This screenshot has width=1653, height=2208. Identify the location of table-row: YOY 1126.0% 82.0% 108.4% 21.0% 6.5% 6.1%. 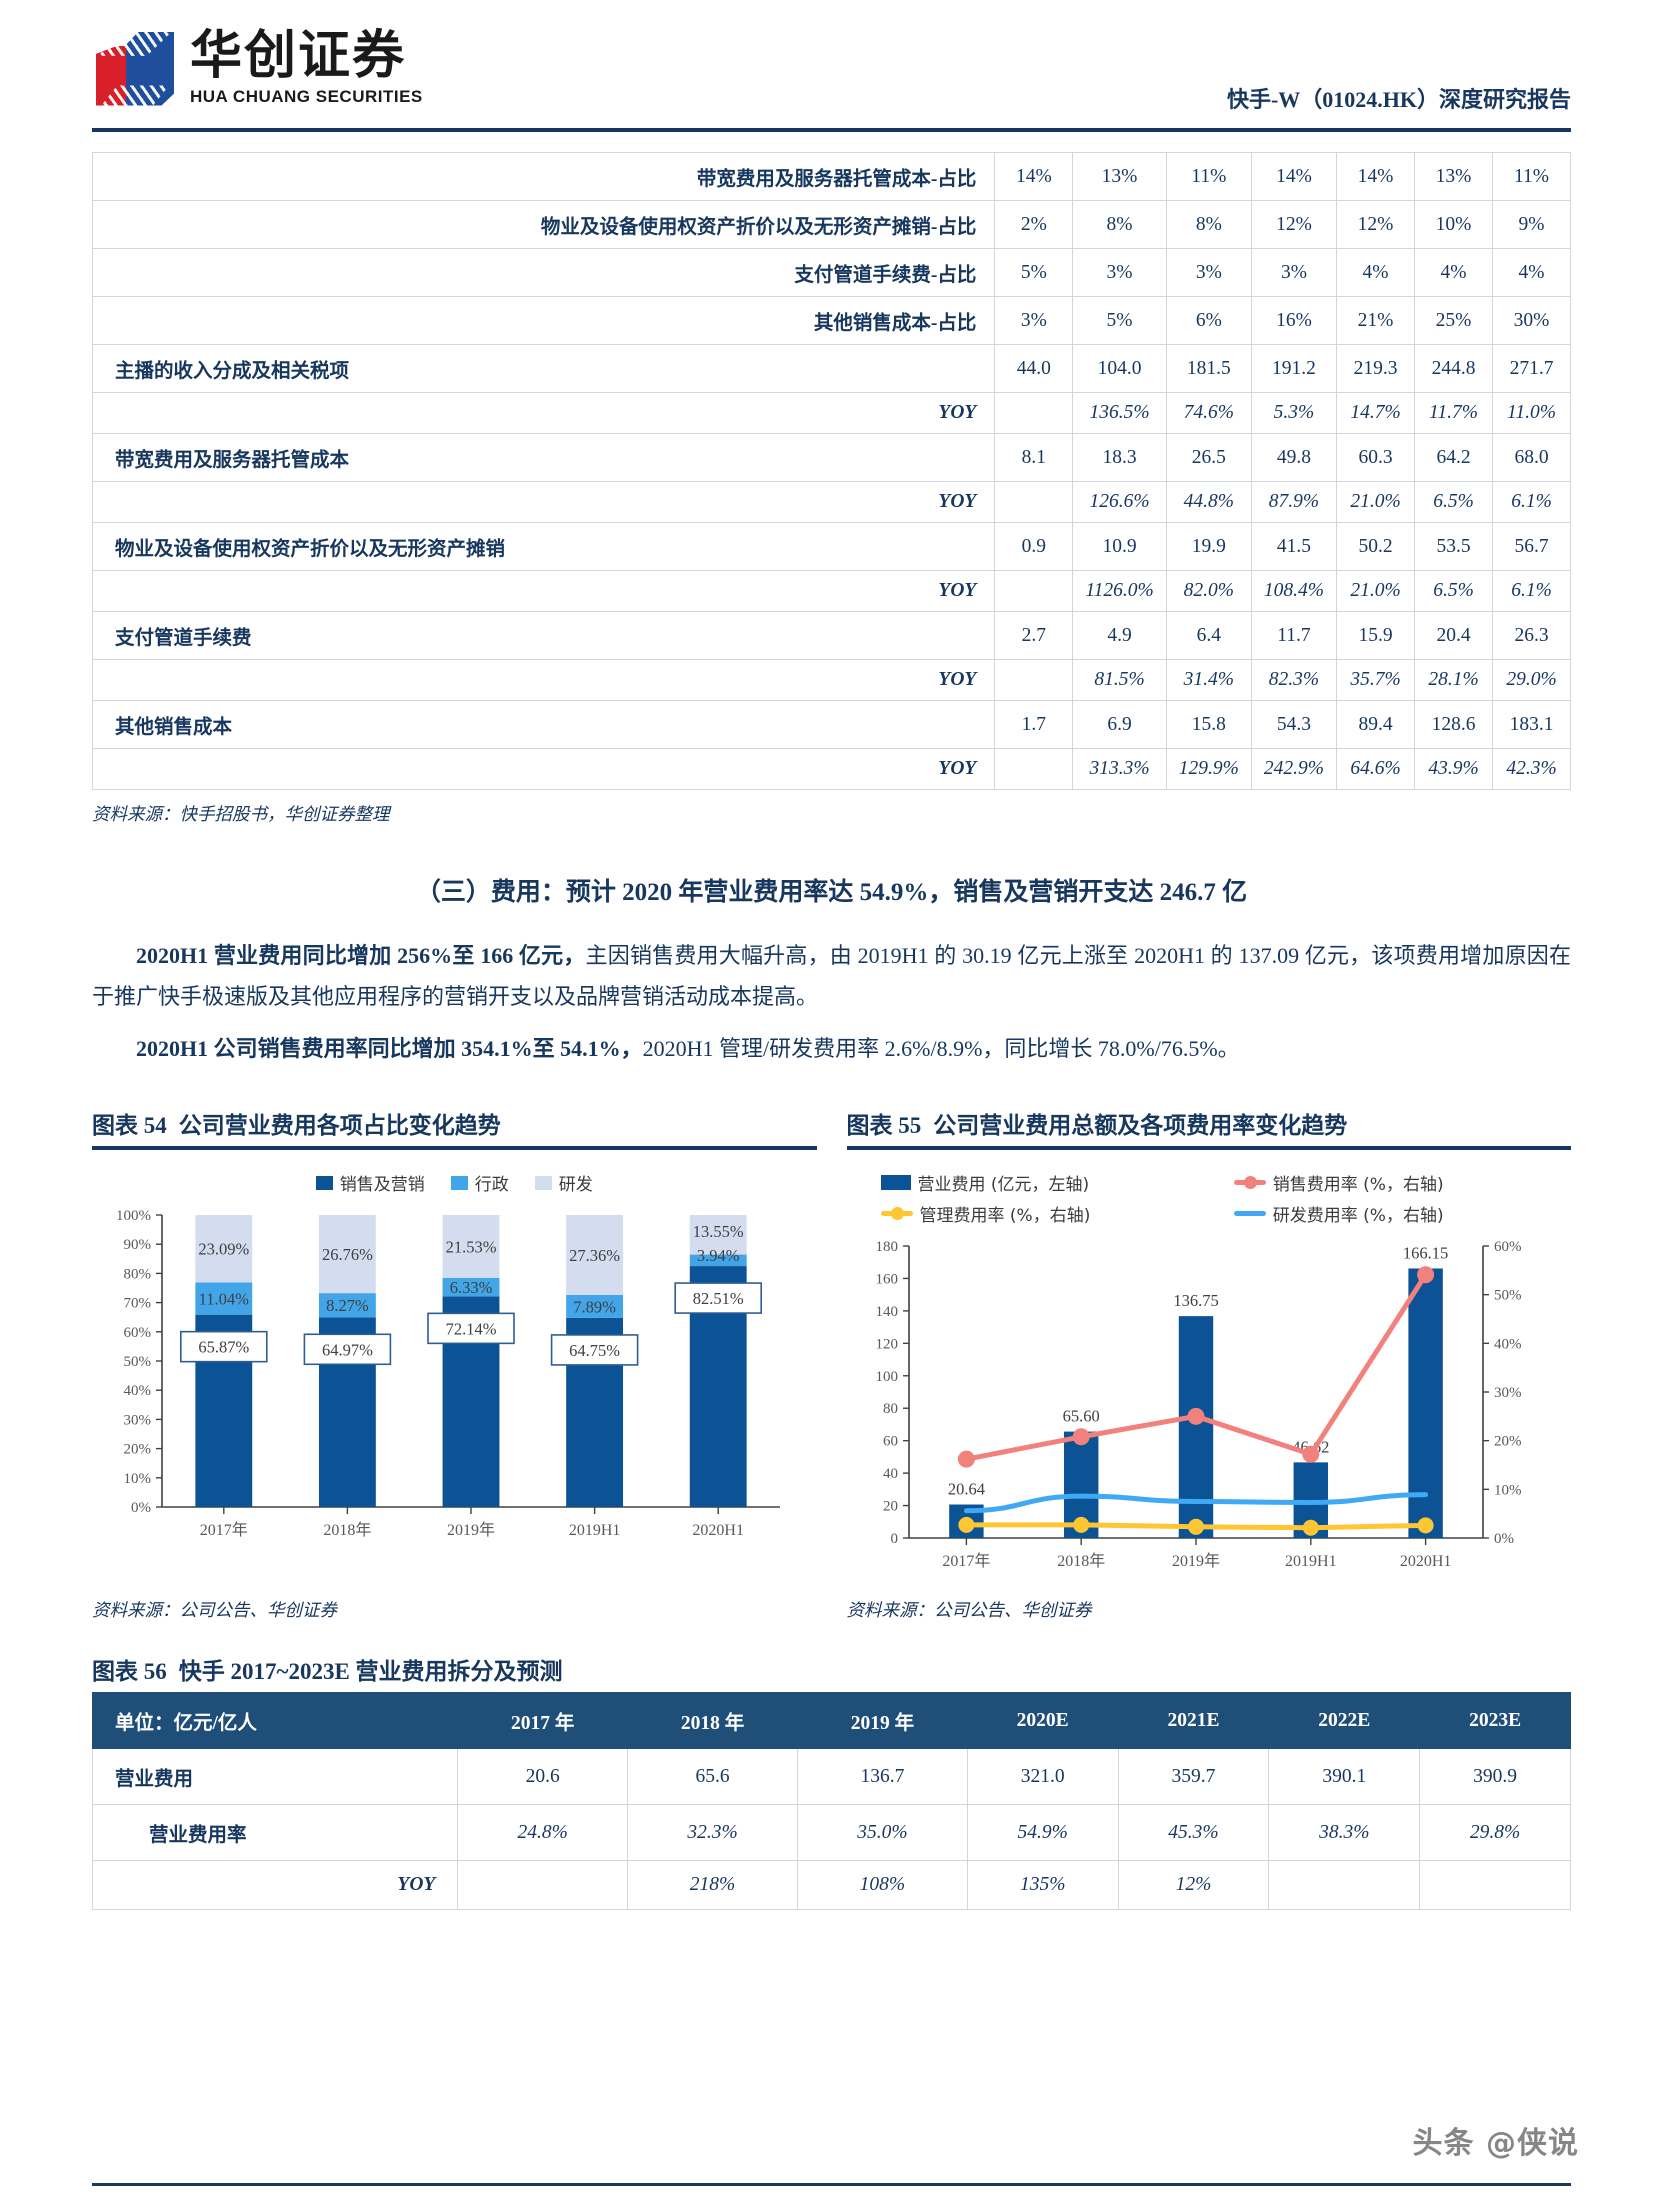
(831, 591).